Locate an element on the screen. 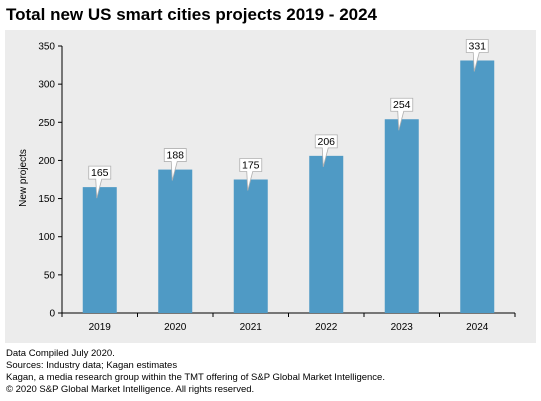 The image size is (541, 401). y-axis-label: New projects is located at coordinates (23, 178).